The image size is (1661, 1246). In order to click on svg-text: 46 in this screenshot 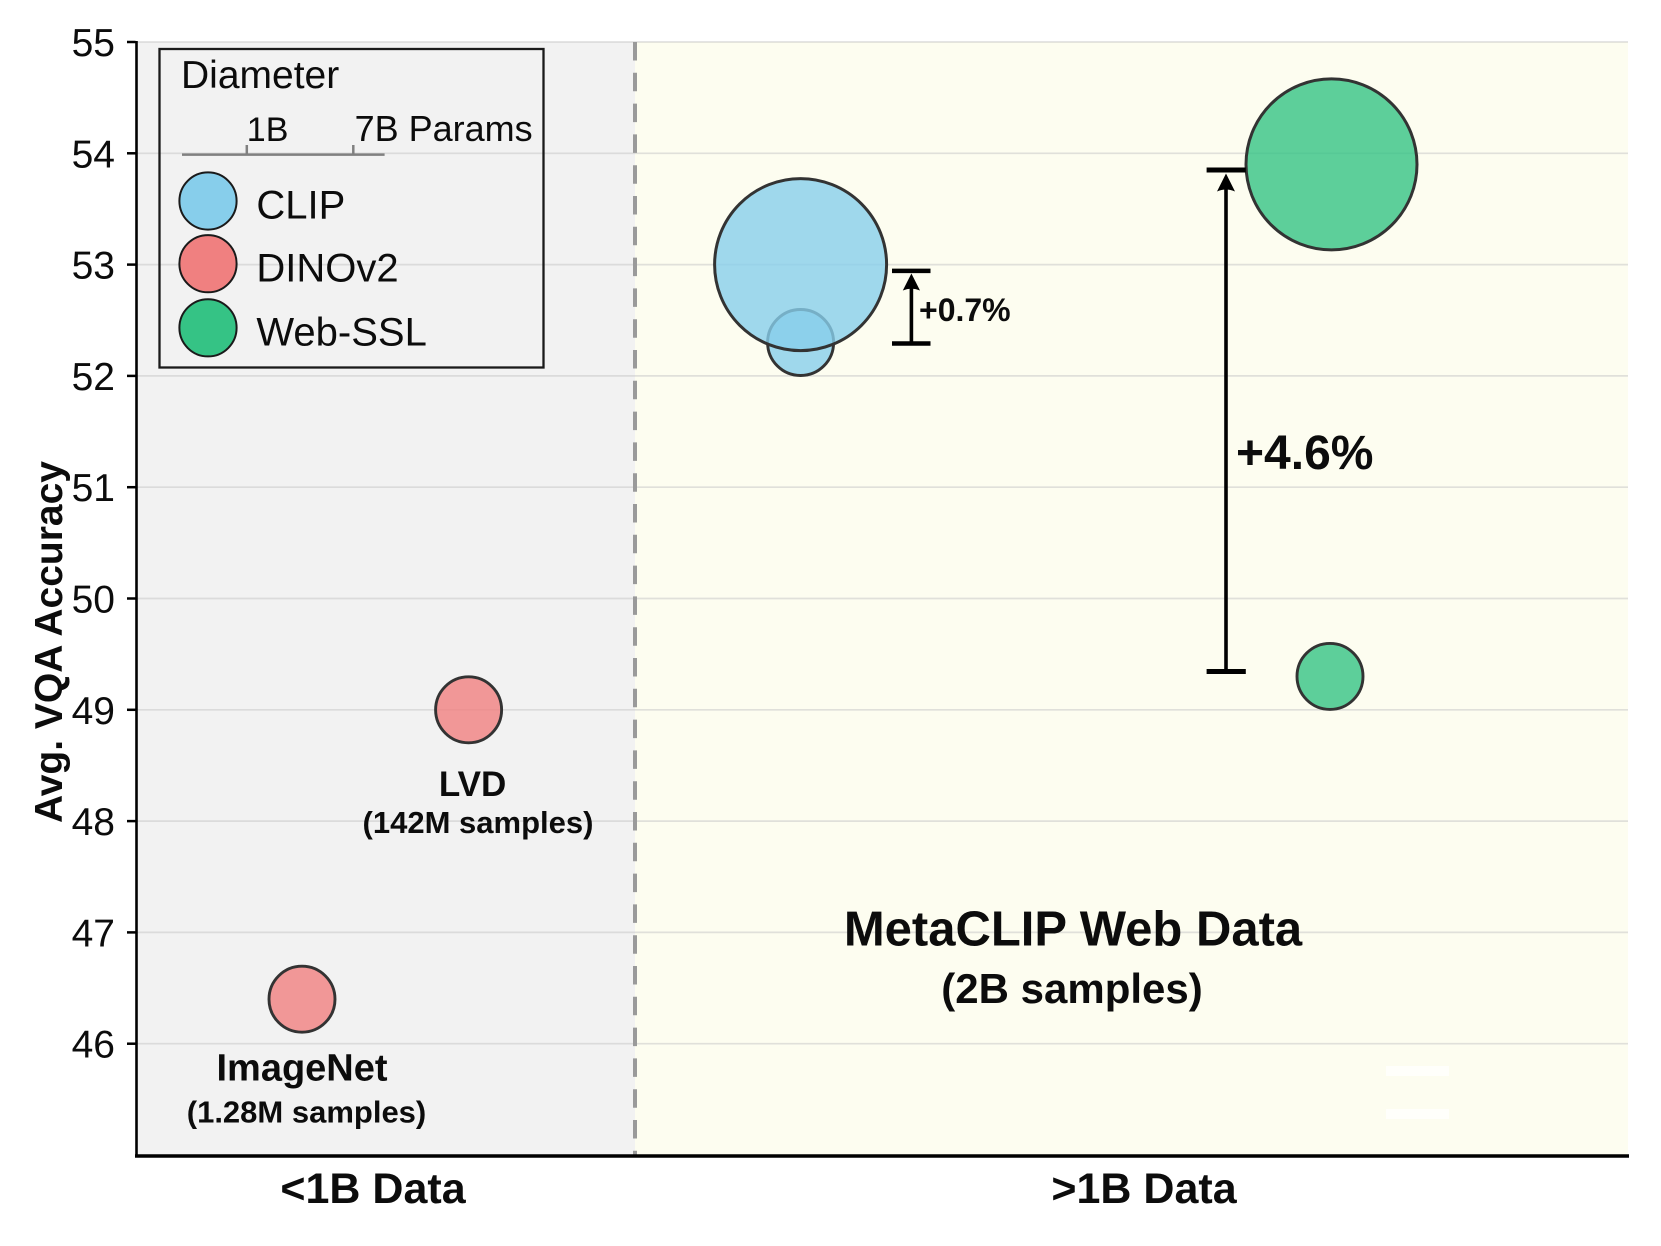, I will do `click(93, 1045)`.